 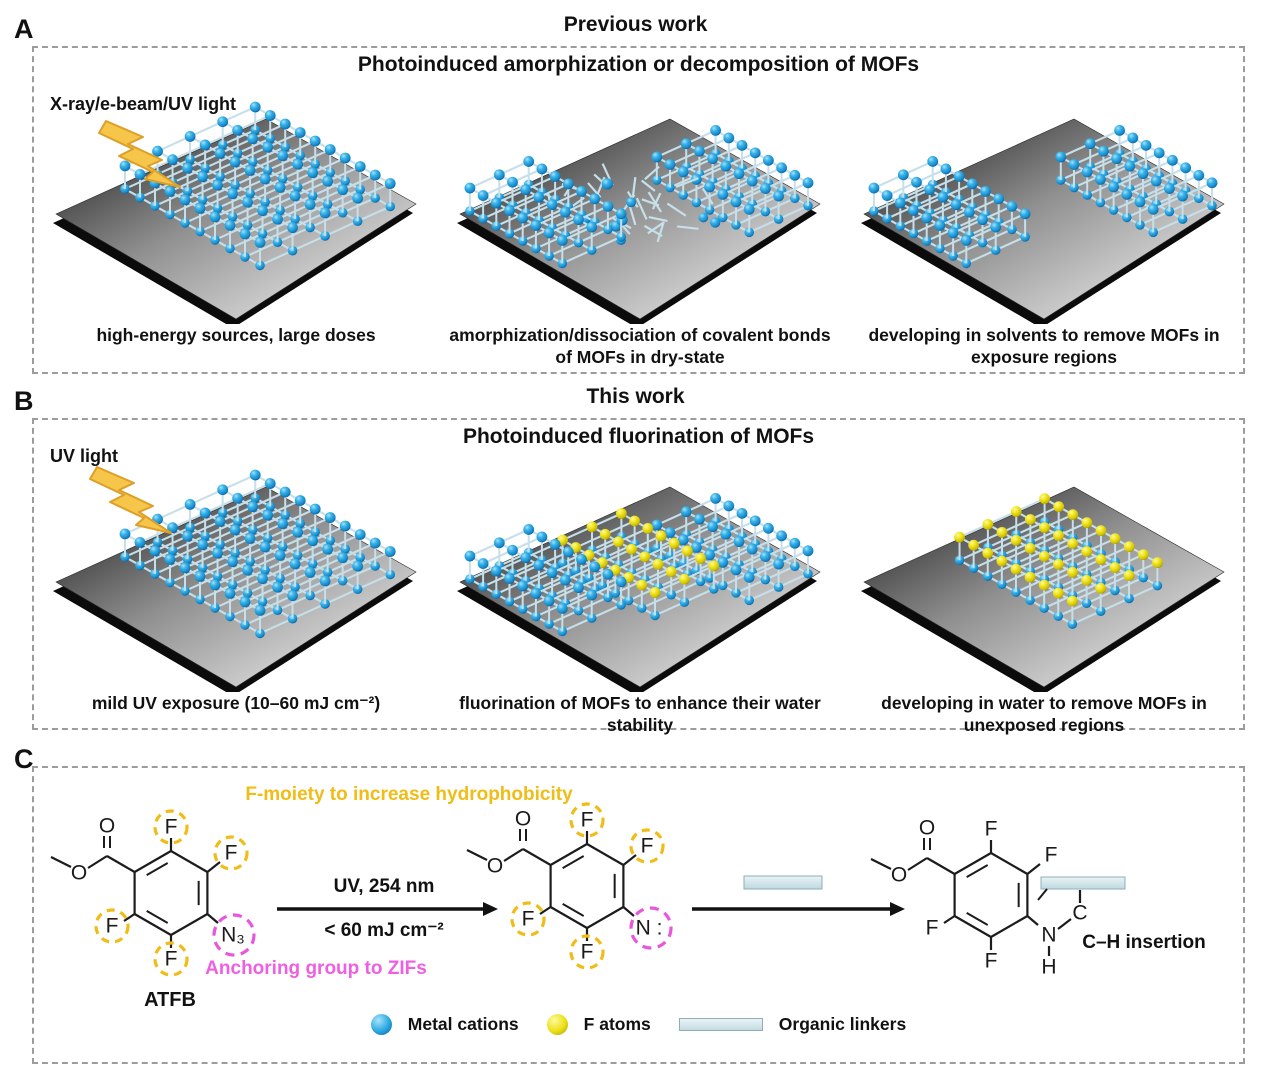 I want to click on uv-condition-label: UV, 254 nm, so click(x=384, y=886).